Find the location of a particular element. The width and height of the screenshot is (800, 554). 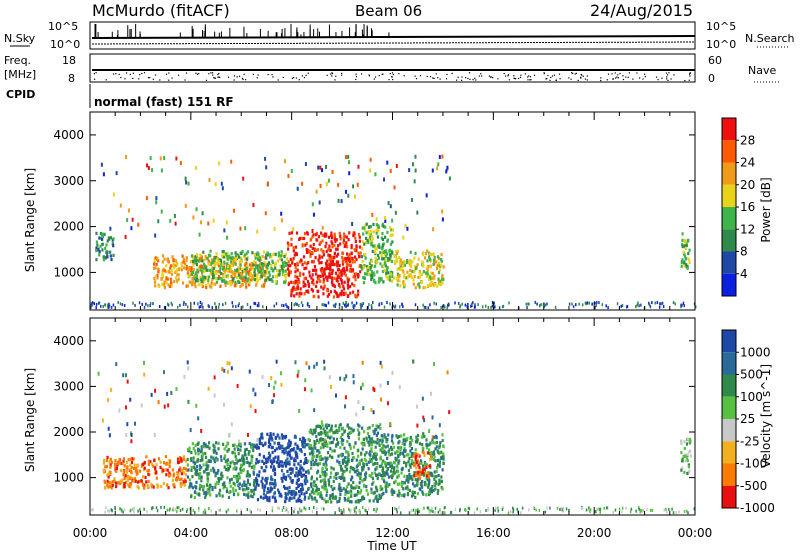

nsky-spikes is located at coordinates (242, 30).